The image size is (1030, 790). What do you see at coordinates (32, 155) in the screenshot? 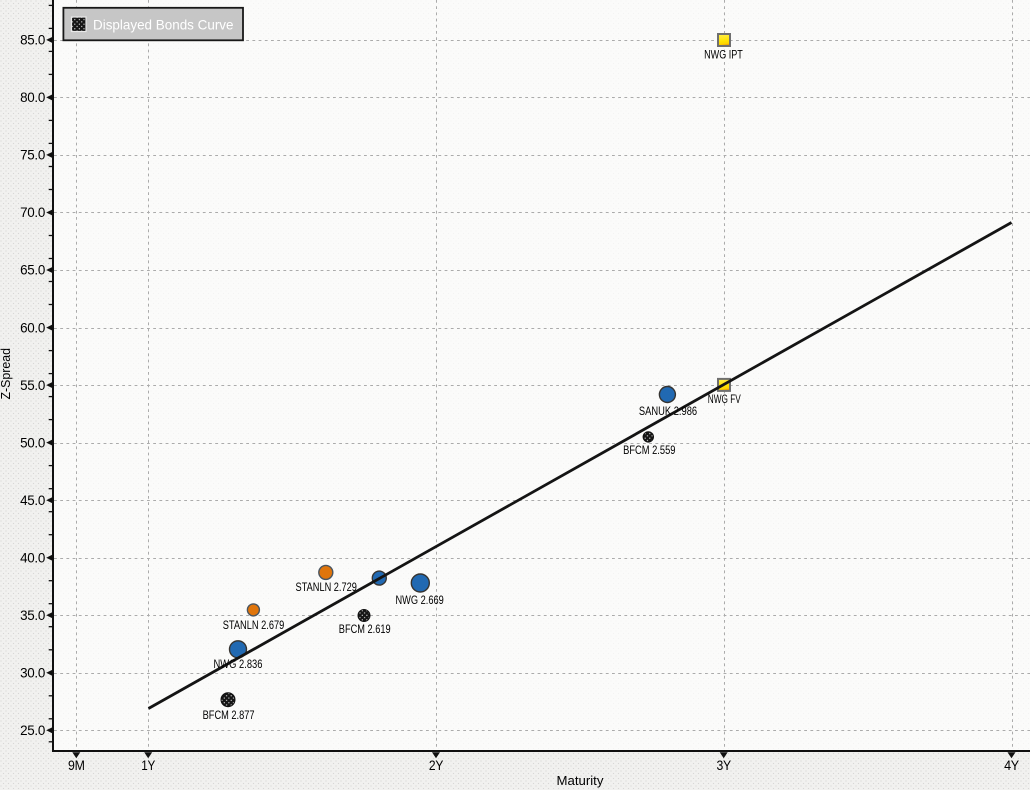
I see `svg-text: 75.0` at bounding box center [32, 155].